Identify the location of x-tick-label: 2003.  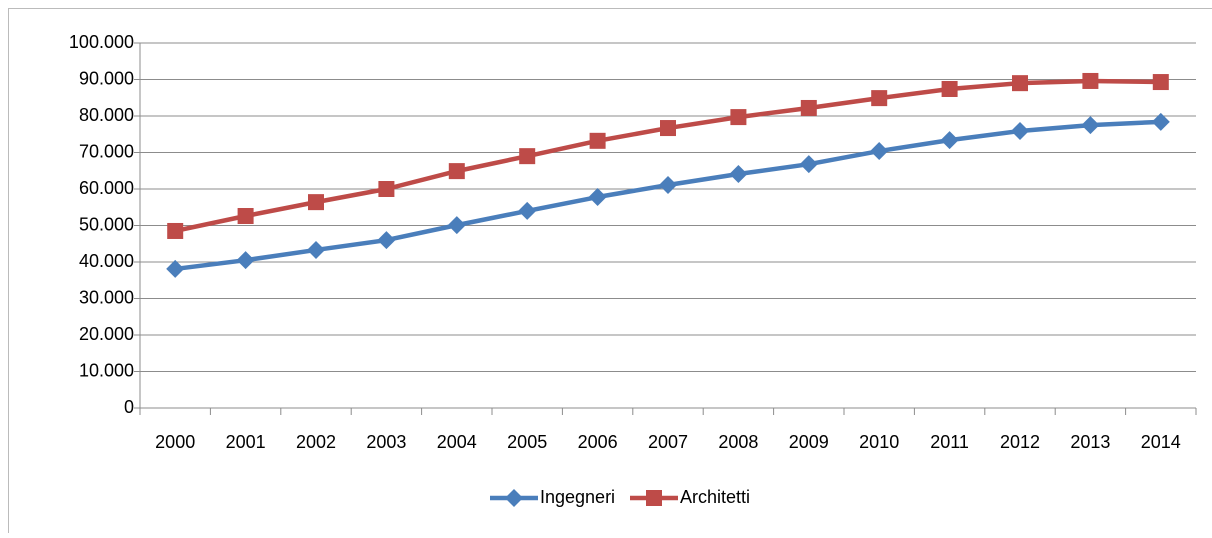
(386, 442).